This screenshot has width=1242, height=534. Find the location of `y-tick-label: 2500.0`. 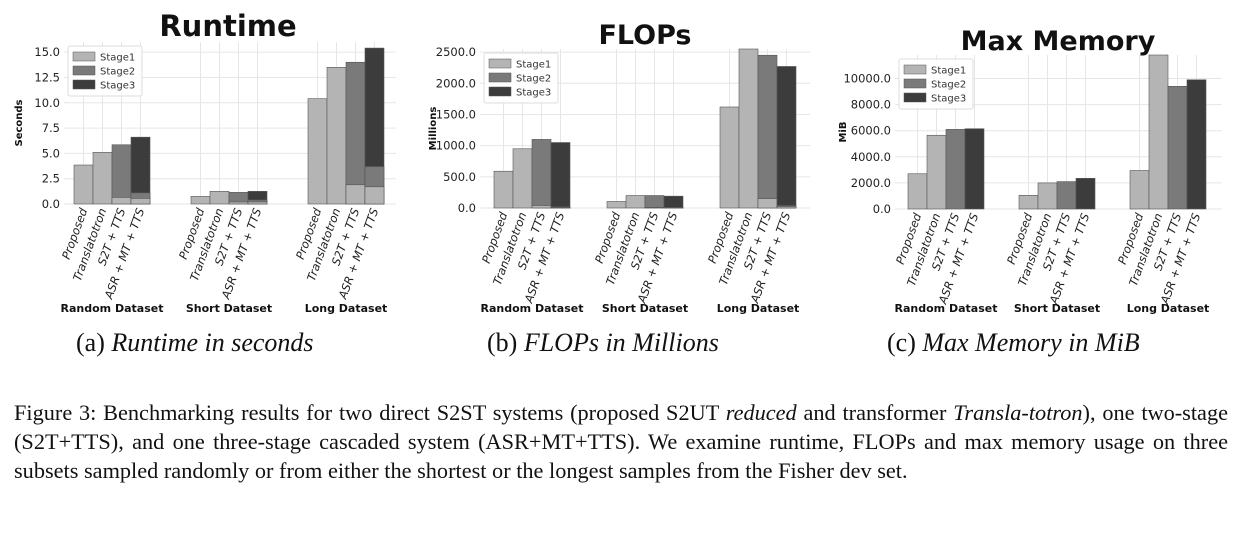

y-tick-label: 2500.0 is located at coordinates (456, 52).